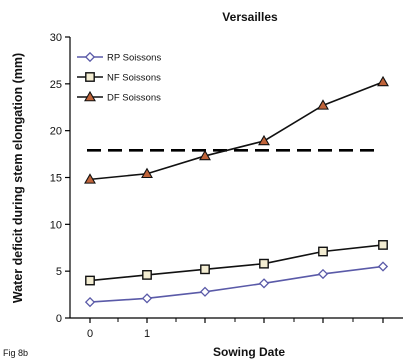 The image size is (409, 361). What do you see at coordinates (147, 334) in the screenshot?
I see `x-tick-label: 1` at bounding box center [147, 334].